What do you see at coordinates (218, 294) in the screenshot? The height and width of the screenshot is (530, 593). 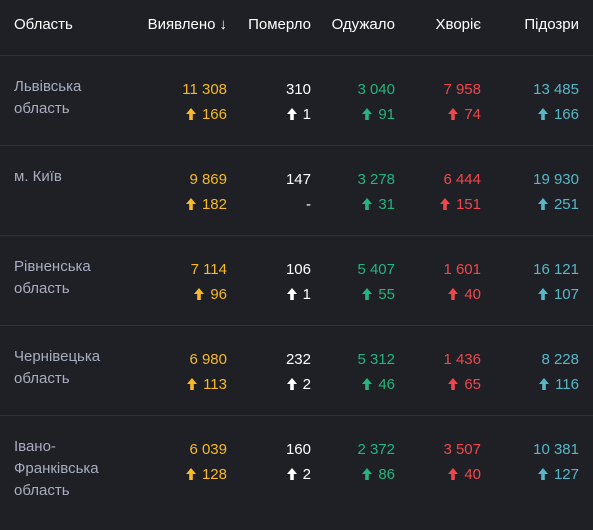 I see `detected-delta-text: 96` at bounding box center [218, 294].